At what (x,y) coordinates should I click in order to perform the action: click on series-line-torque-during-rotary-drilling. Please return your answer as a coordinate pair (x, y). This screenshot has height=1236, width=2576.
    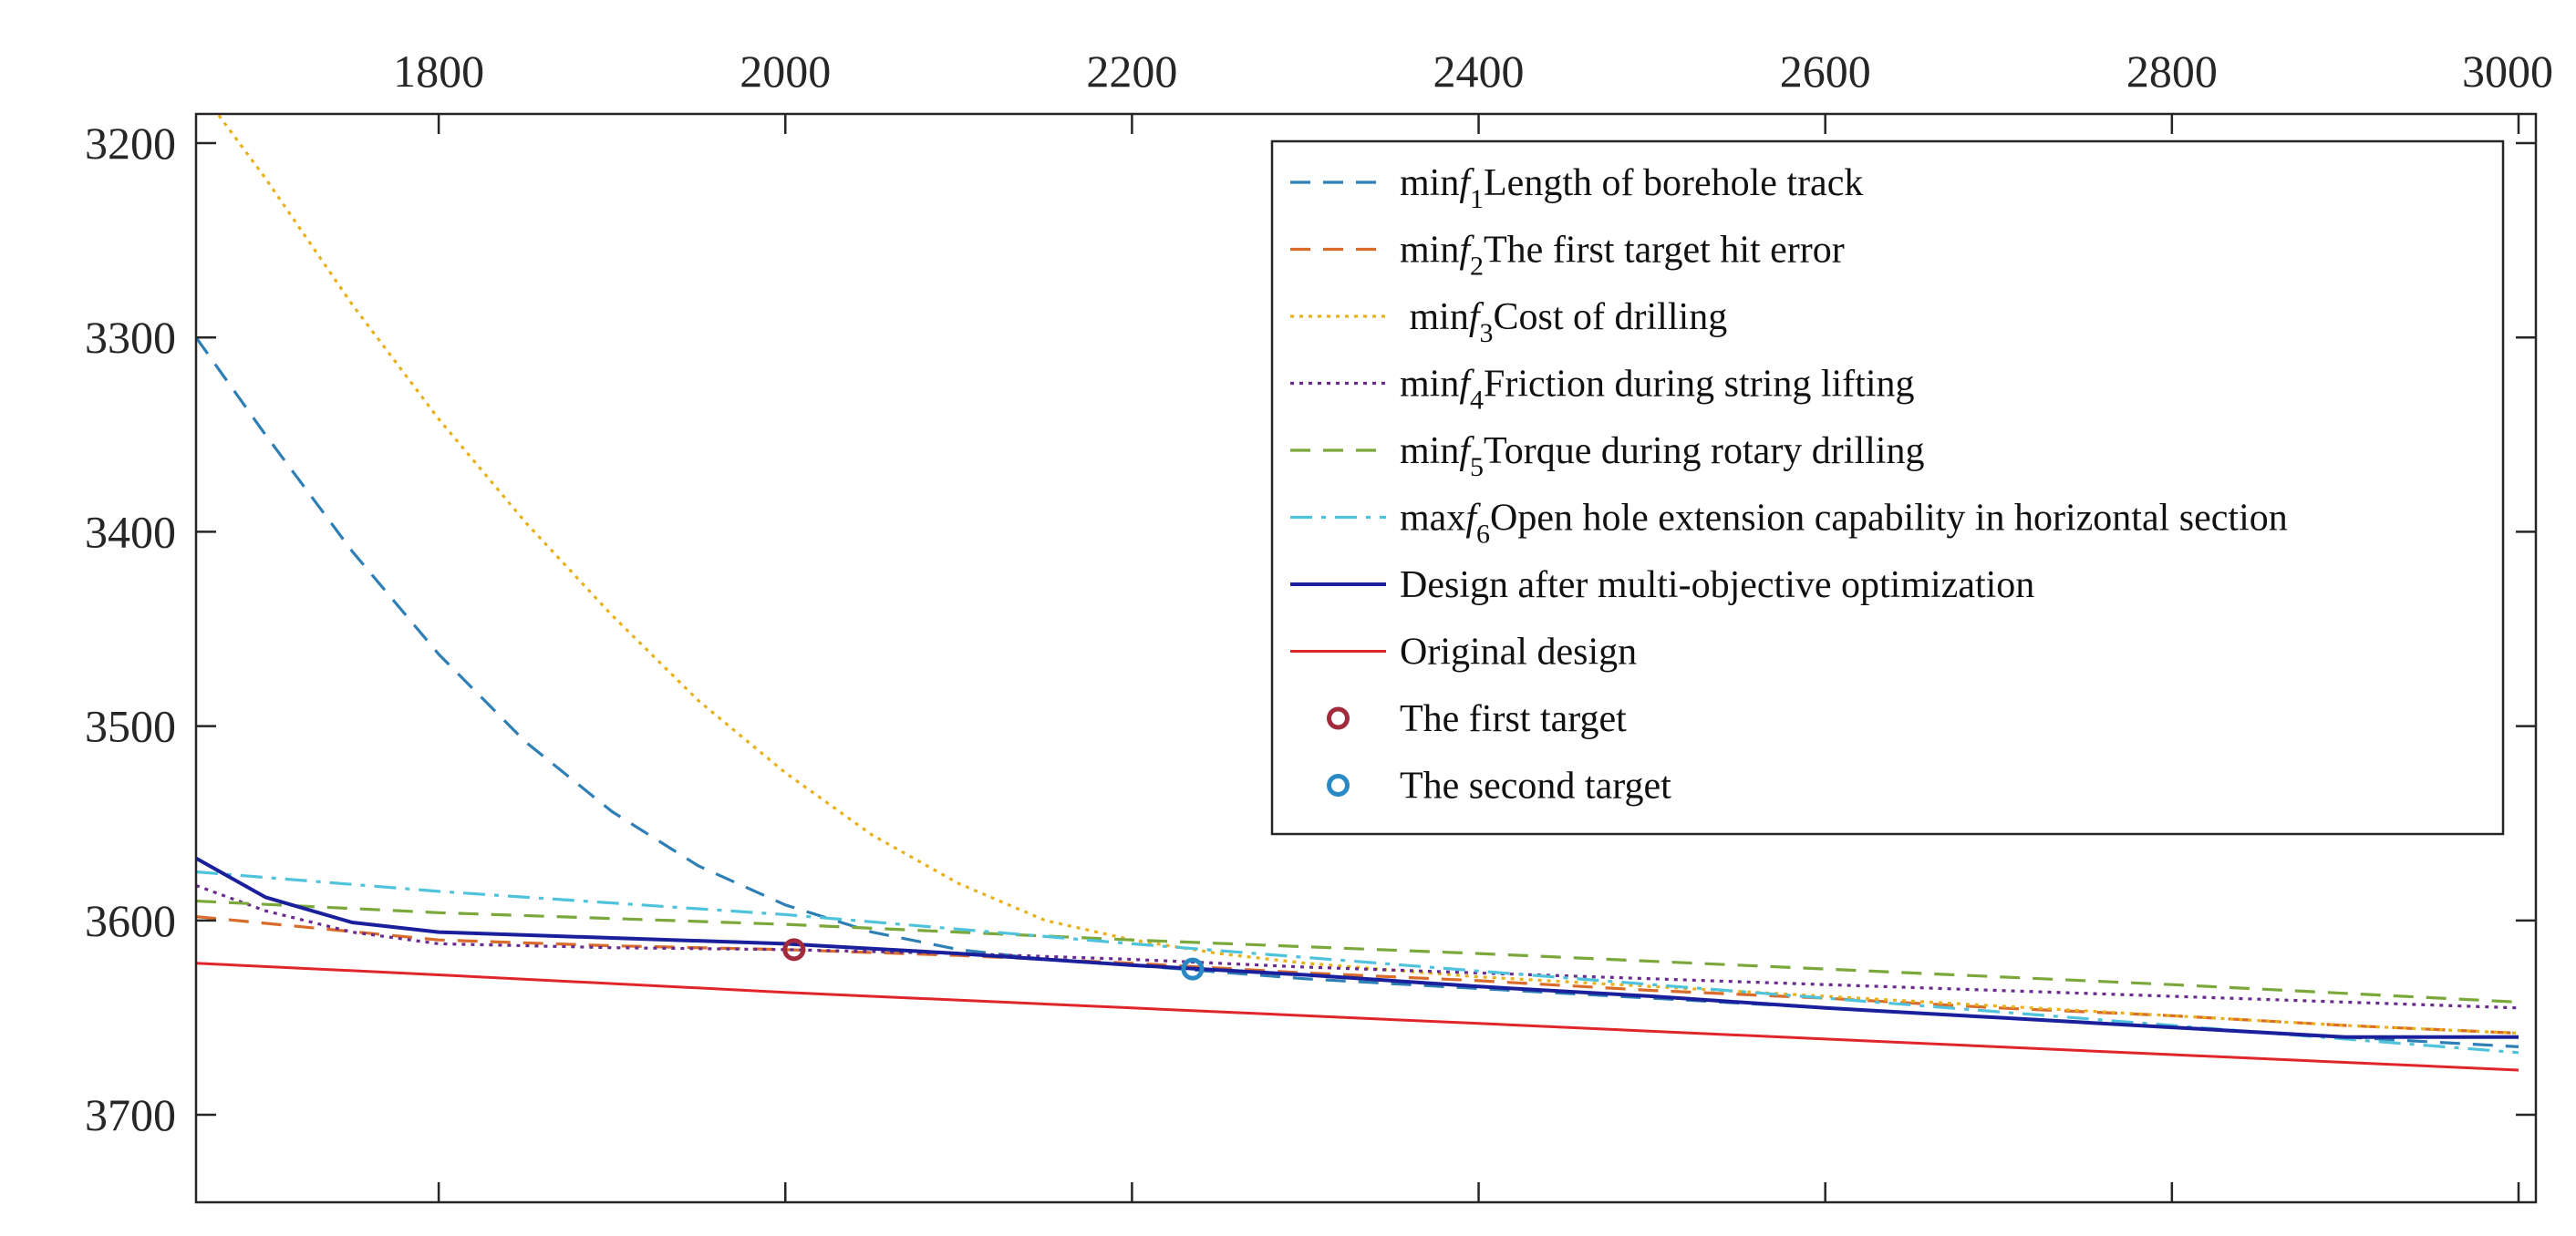
    Looking at the image, I should click on (1357, 951).